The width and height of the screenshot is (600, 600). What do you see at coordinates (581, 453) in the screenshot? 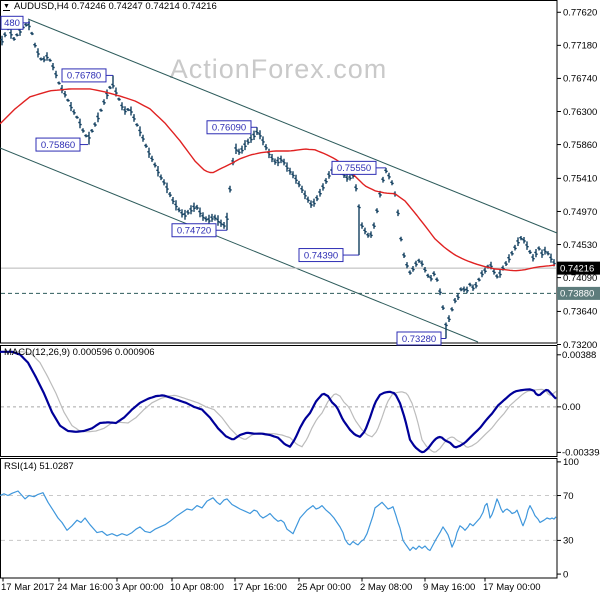
I see `macd-axis-label: -0.003394` at bounding box center [581, 453].